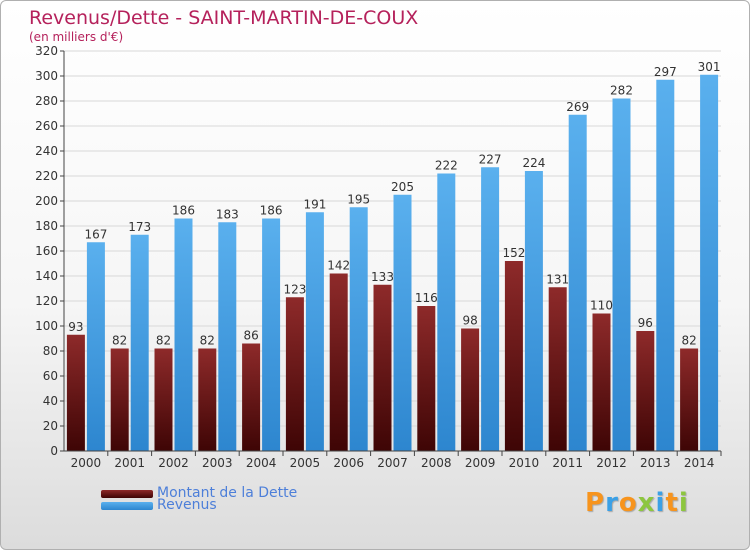 The height and width of the screenshot is (550, 750). What do you see at coordinates (95, 346) in the screenshot?
I see `bar-revenus-2000` at bounding box center [95, 346].